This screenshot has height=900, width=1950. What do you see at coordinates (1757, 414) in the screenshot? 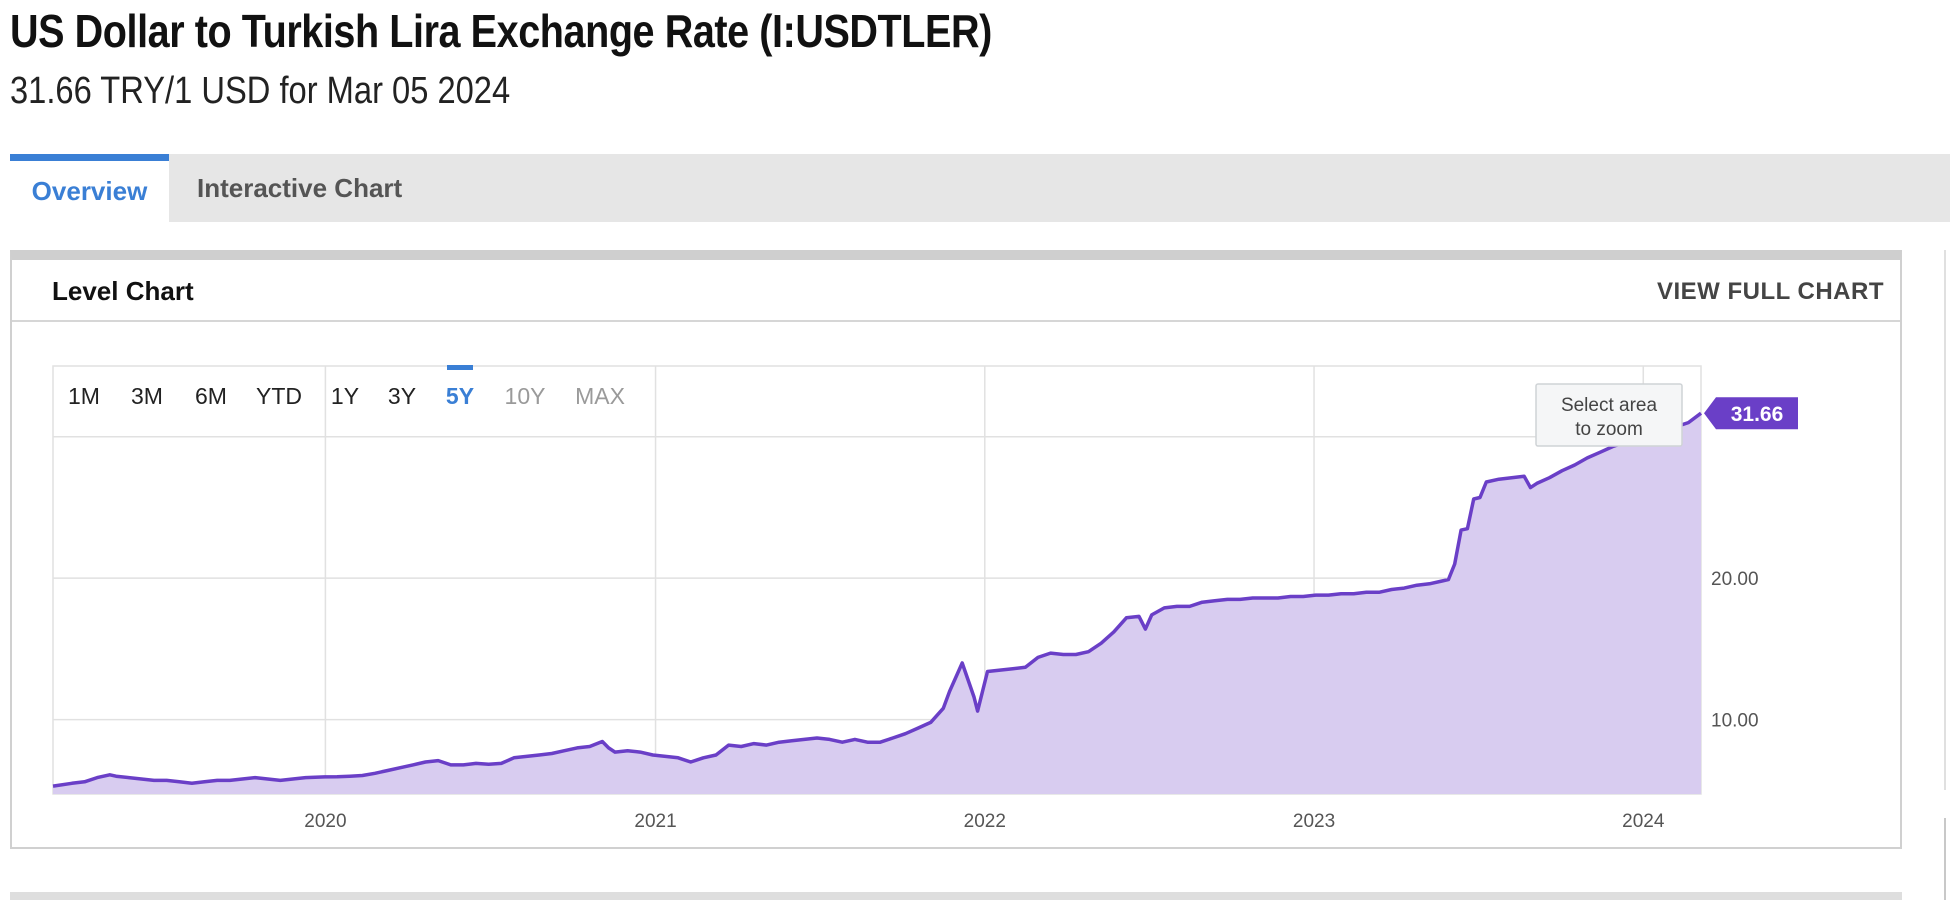
I see `last-value-label: 31.66` at bounding box center [1757, 414].